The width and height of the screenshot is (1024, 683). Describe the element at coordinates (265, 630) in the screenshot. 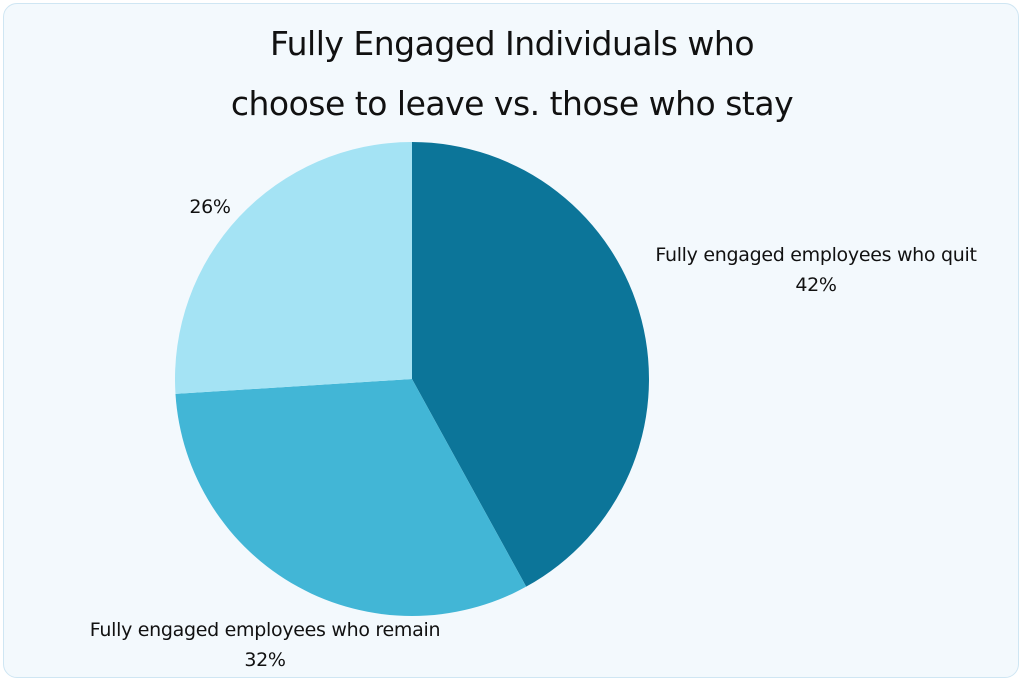

I see `slice-label-remain-name: Fully engaged employees who remain` at that location.